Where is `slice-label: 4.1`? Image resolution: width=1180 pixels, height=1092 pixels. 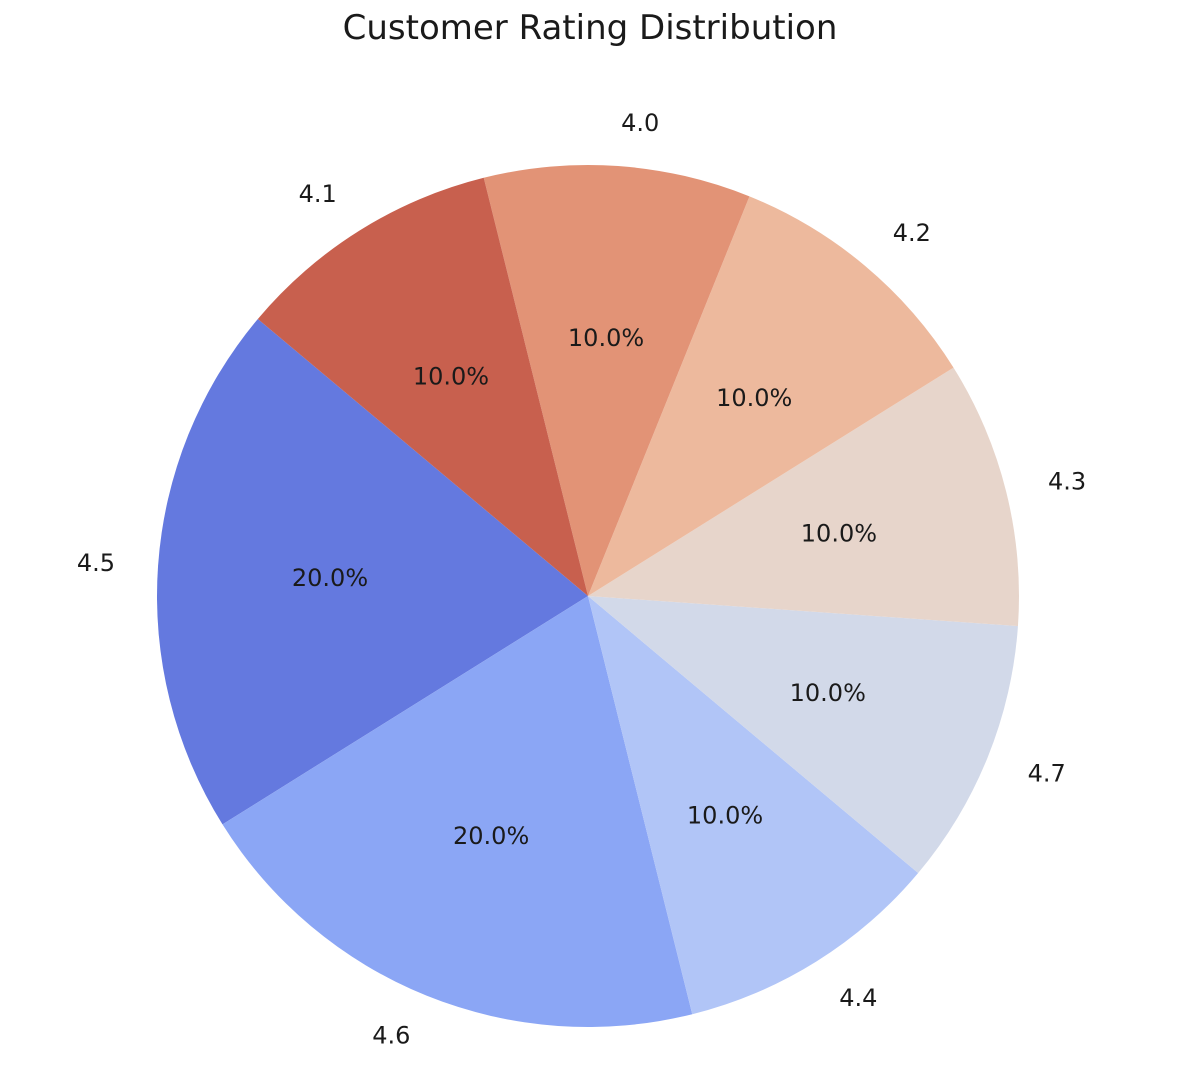
slice-label: 4.1 is located at coordinates (318, 194).